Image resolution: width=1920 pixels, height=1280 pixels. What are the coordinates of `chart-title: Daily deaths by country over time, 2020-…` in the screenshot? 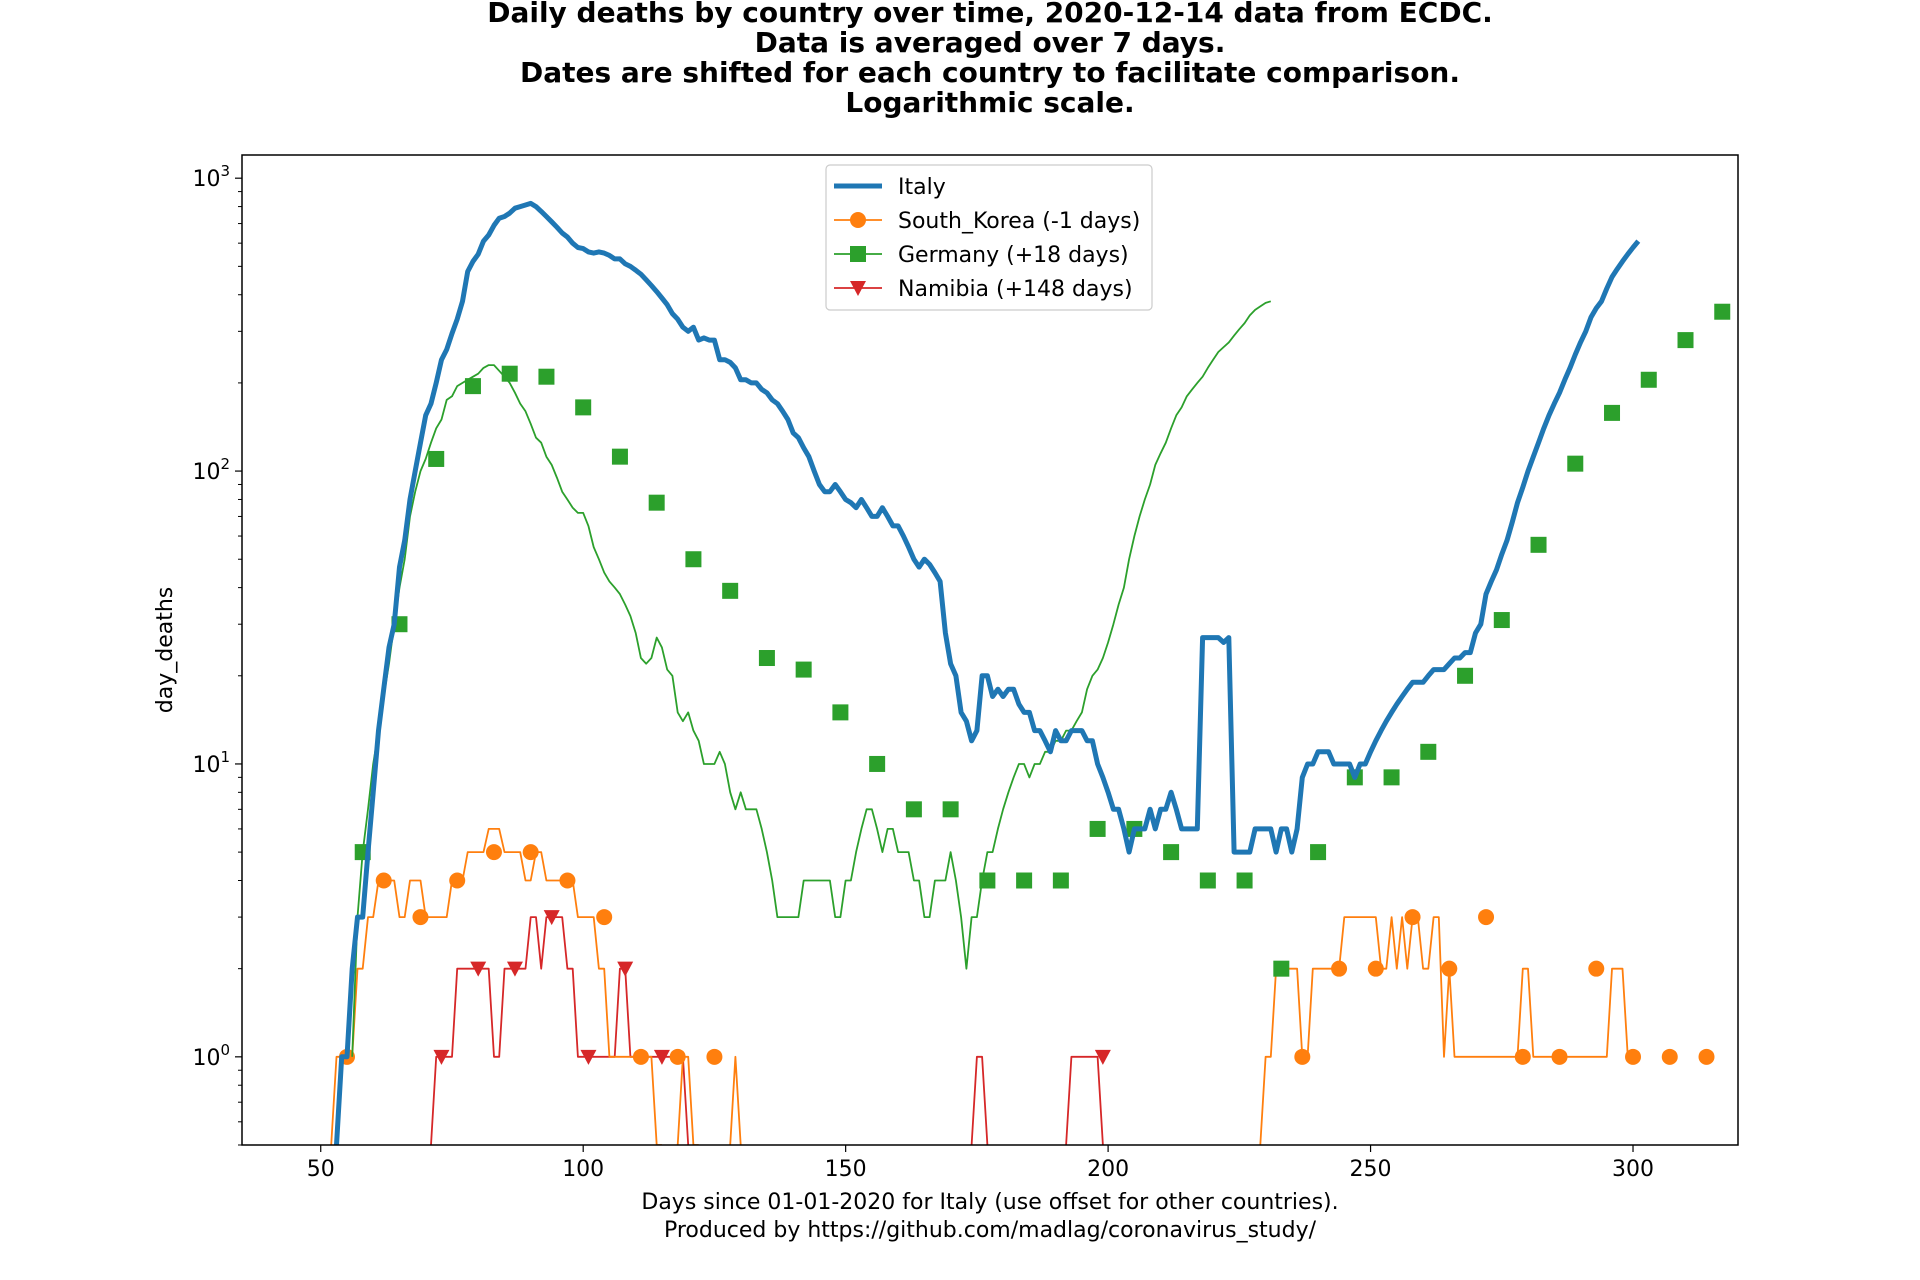 It's located at (990, 59).